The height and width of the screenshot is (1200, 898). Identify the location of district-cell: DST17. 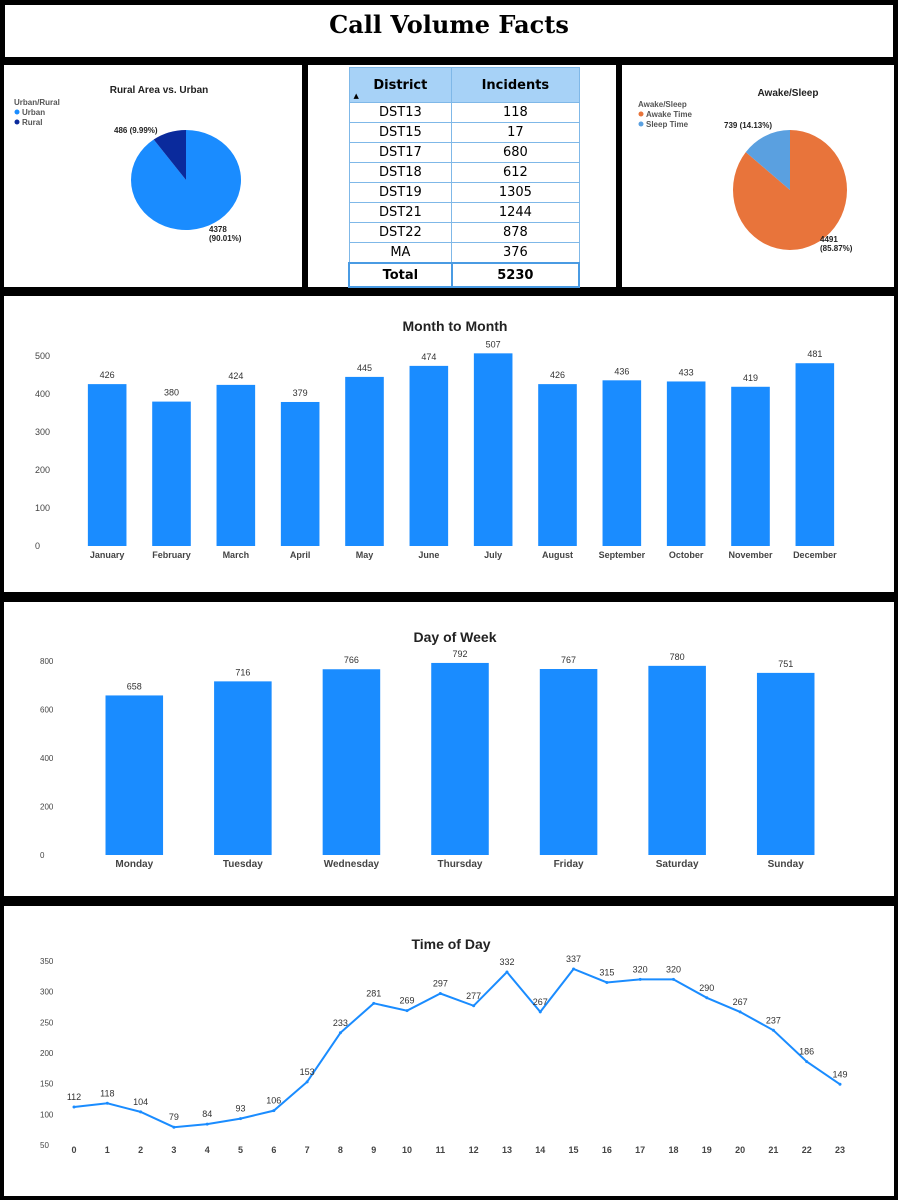
(400, 152).